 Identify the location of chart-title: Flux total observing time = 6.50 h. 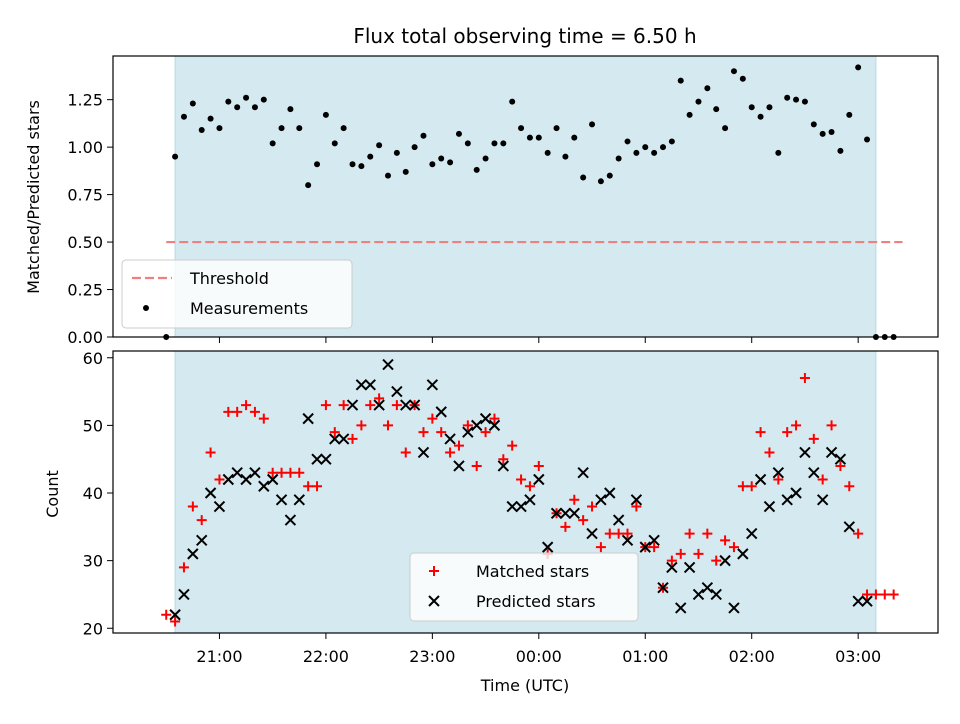
(524, 36).